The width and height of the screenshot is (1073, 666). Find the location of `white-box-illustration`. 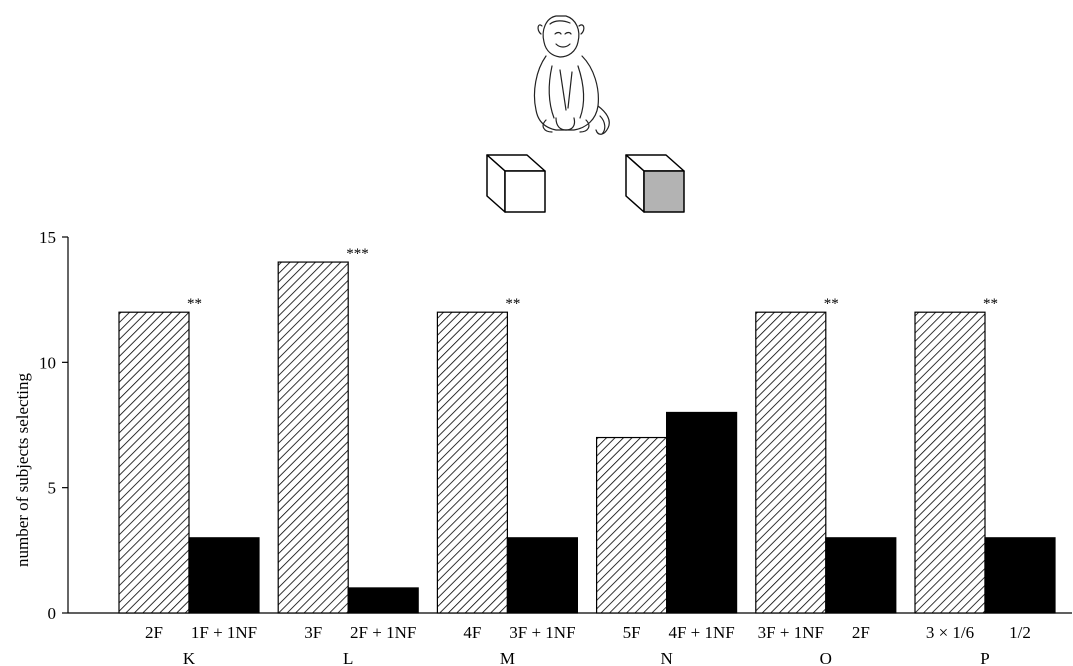

white-box-illustration is located at coordinates (516, 183).